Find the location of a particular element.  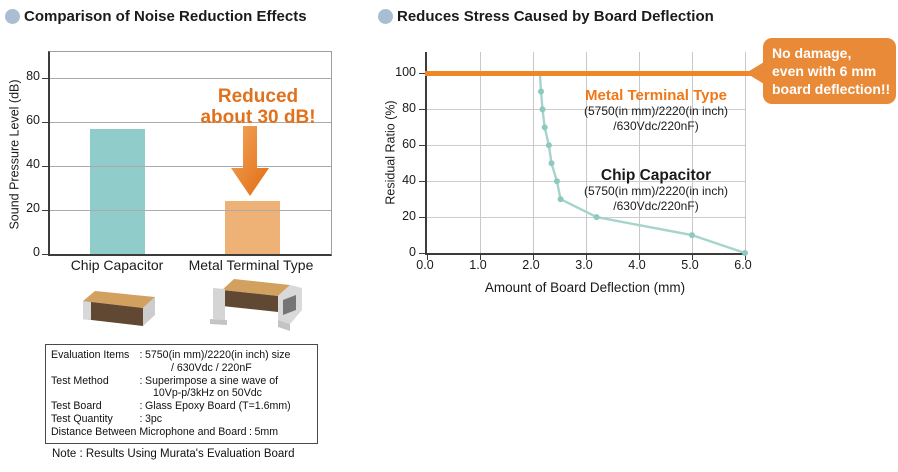

deflection-xtick-3: 3.0 is located at coordinates (584, 265).